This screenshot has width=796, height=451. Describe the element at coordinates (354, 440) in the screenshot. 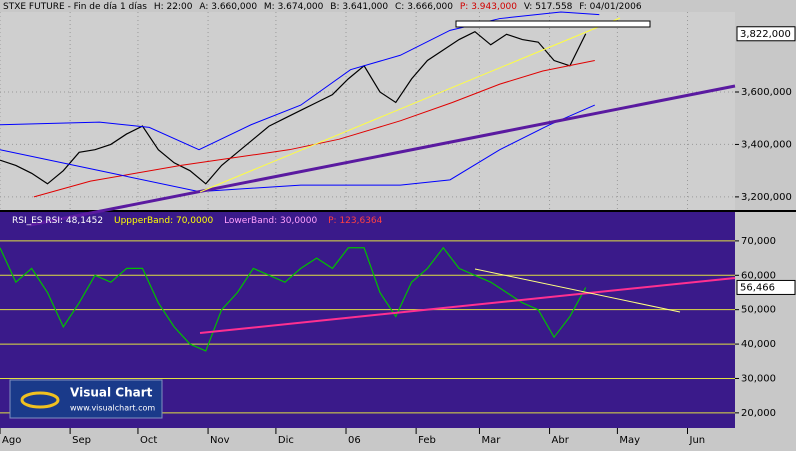

I see `x-tick-label: 06` at that location.